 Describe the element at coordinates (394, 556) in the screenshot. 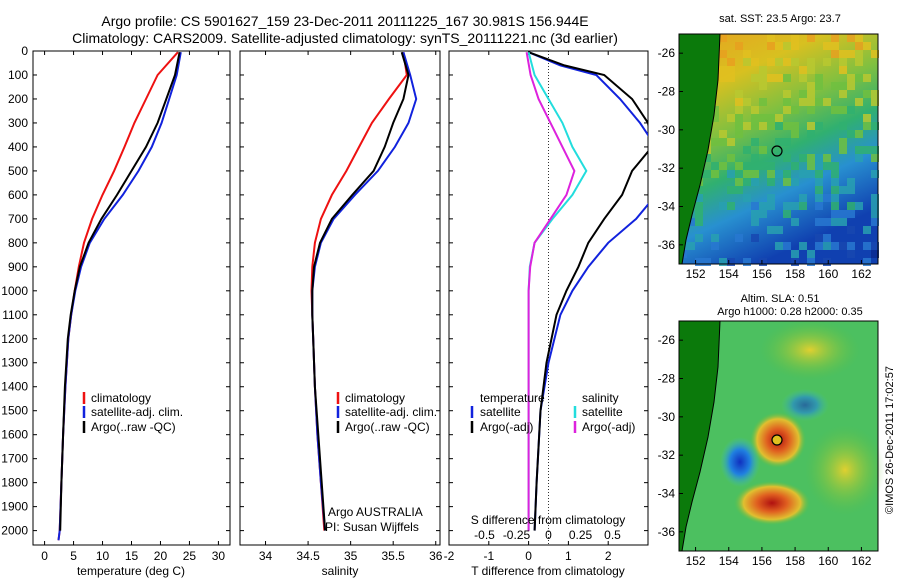

I see `x-tick-label: 35.5` at that location.